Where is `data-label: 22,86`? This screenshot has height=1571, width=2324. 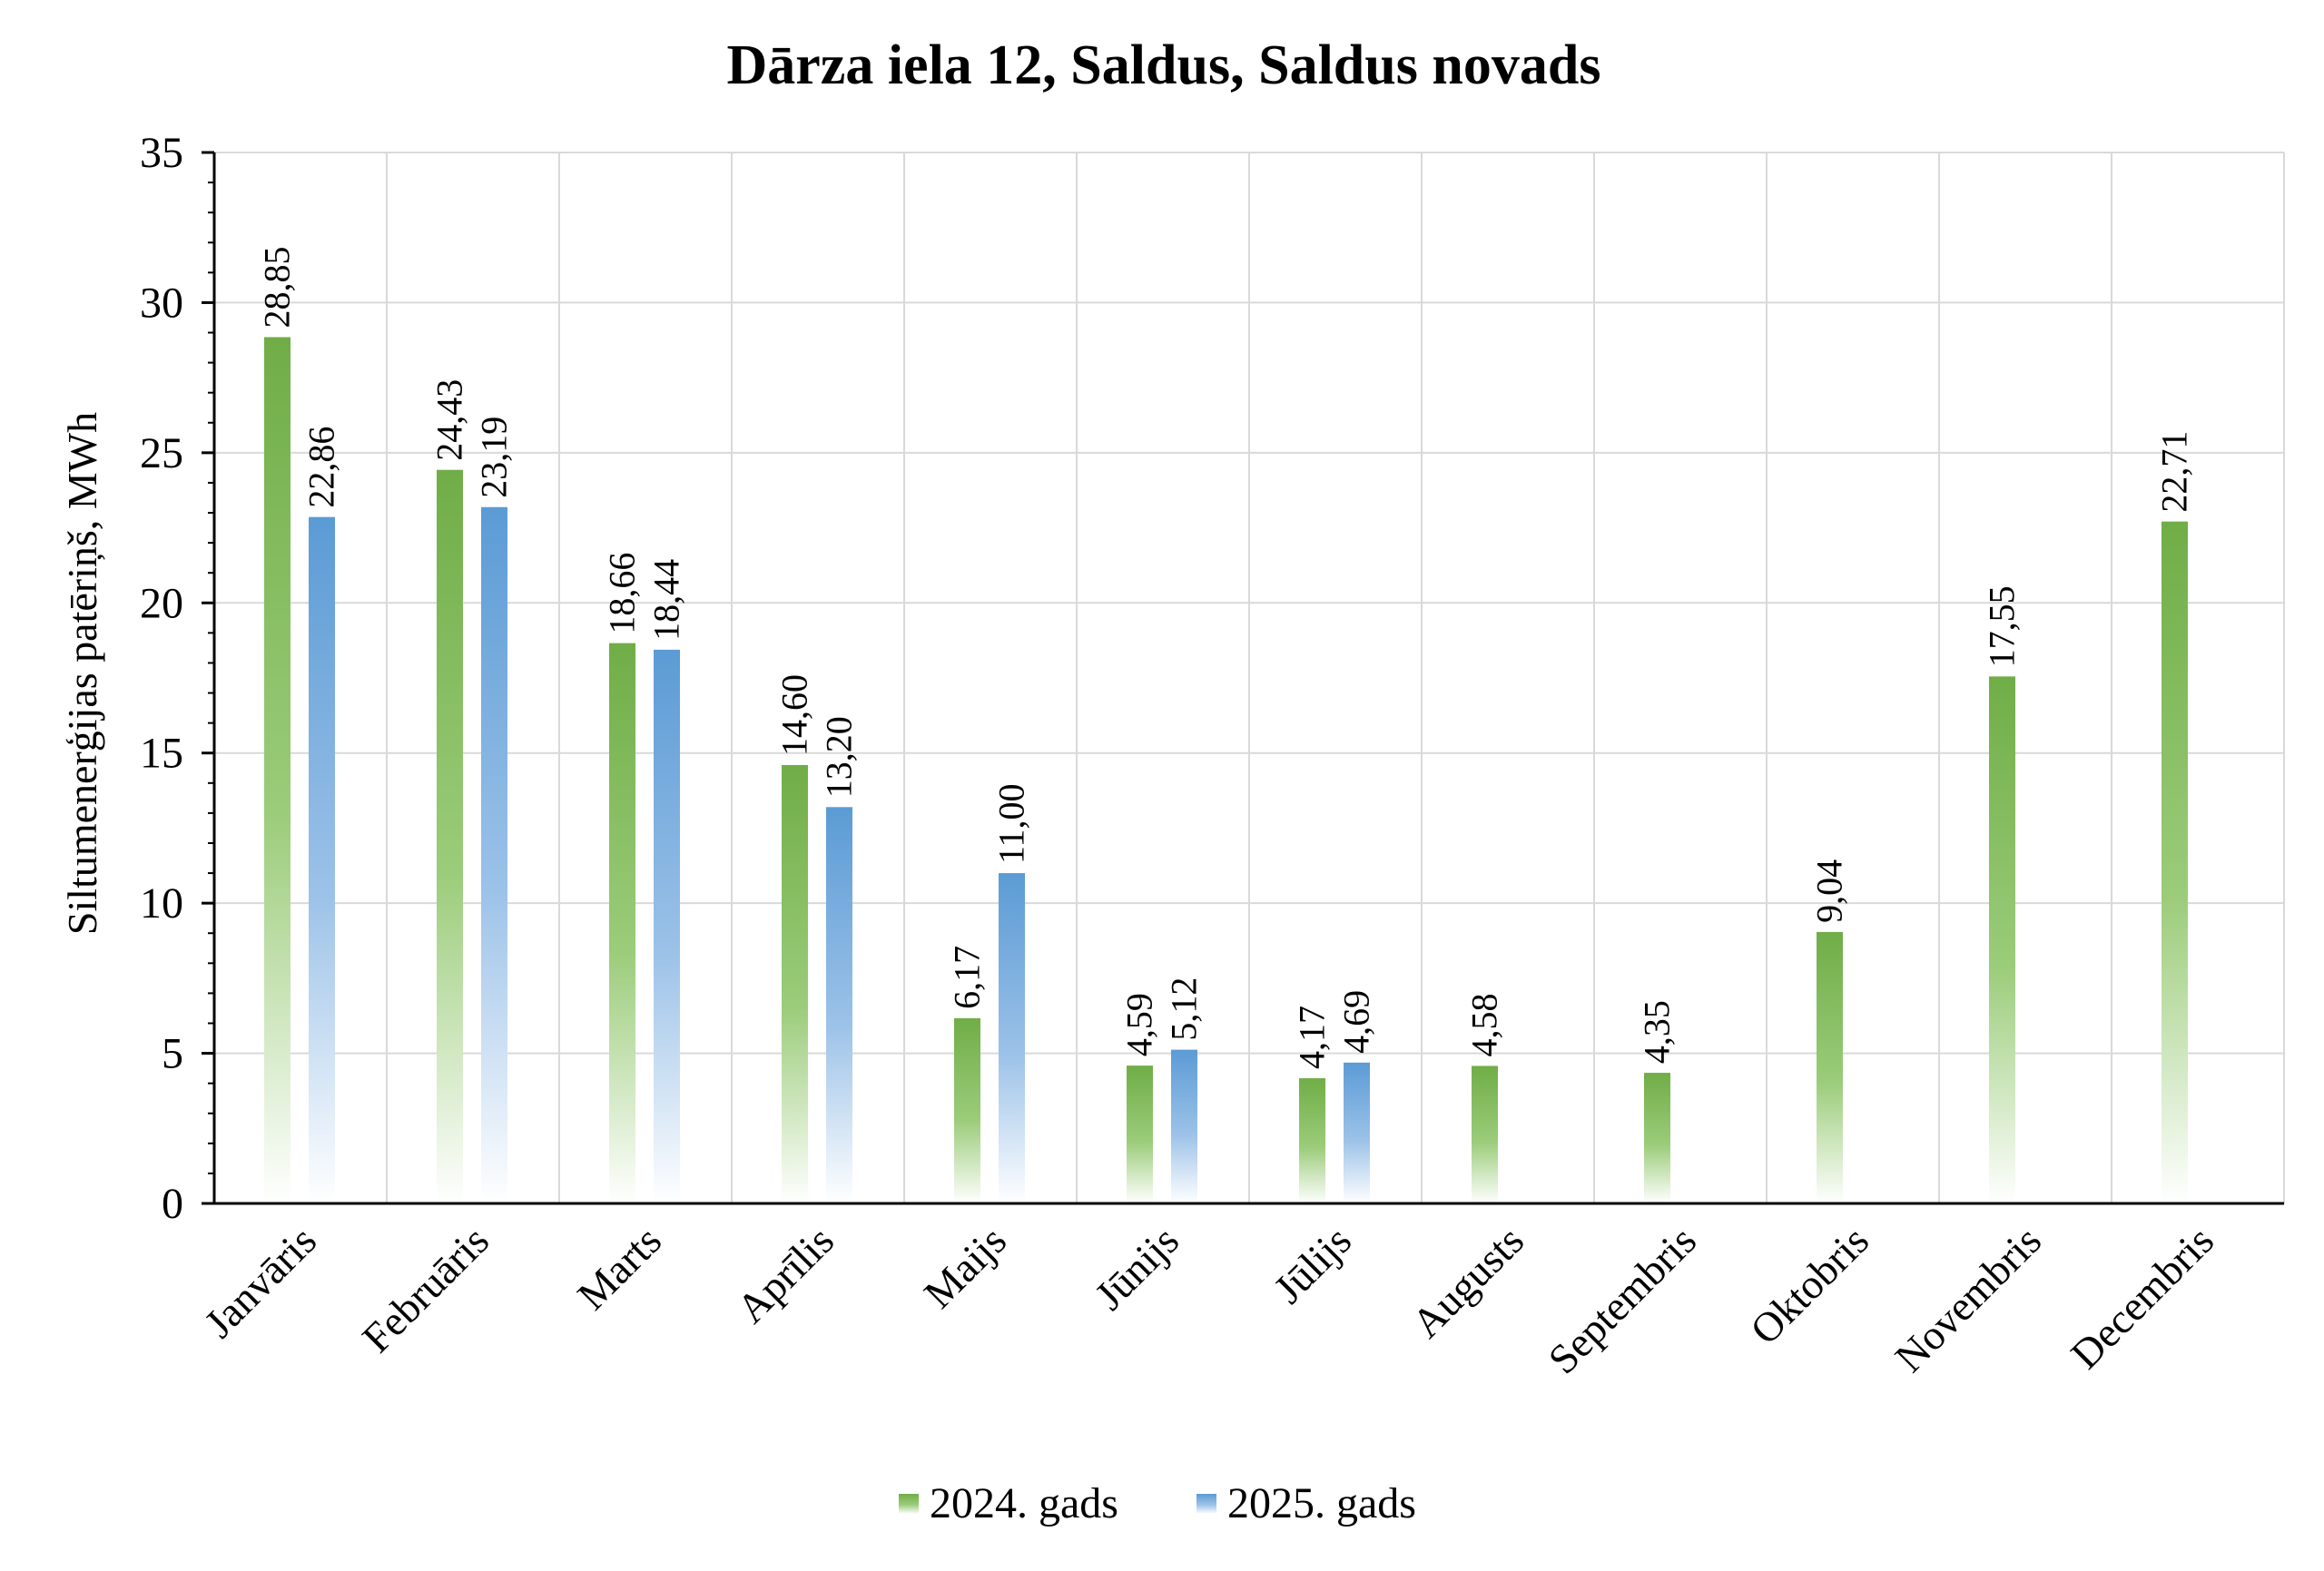 data-label: 22,86 is located at coordinates (321, 467).